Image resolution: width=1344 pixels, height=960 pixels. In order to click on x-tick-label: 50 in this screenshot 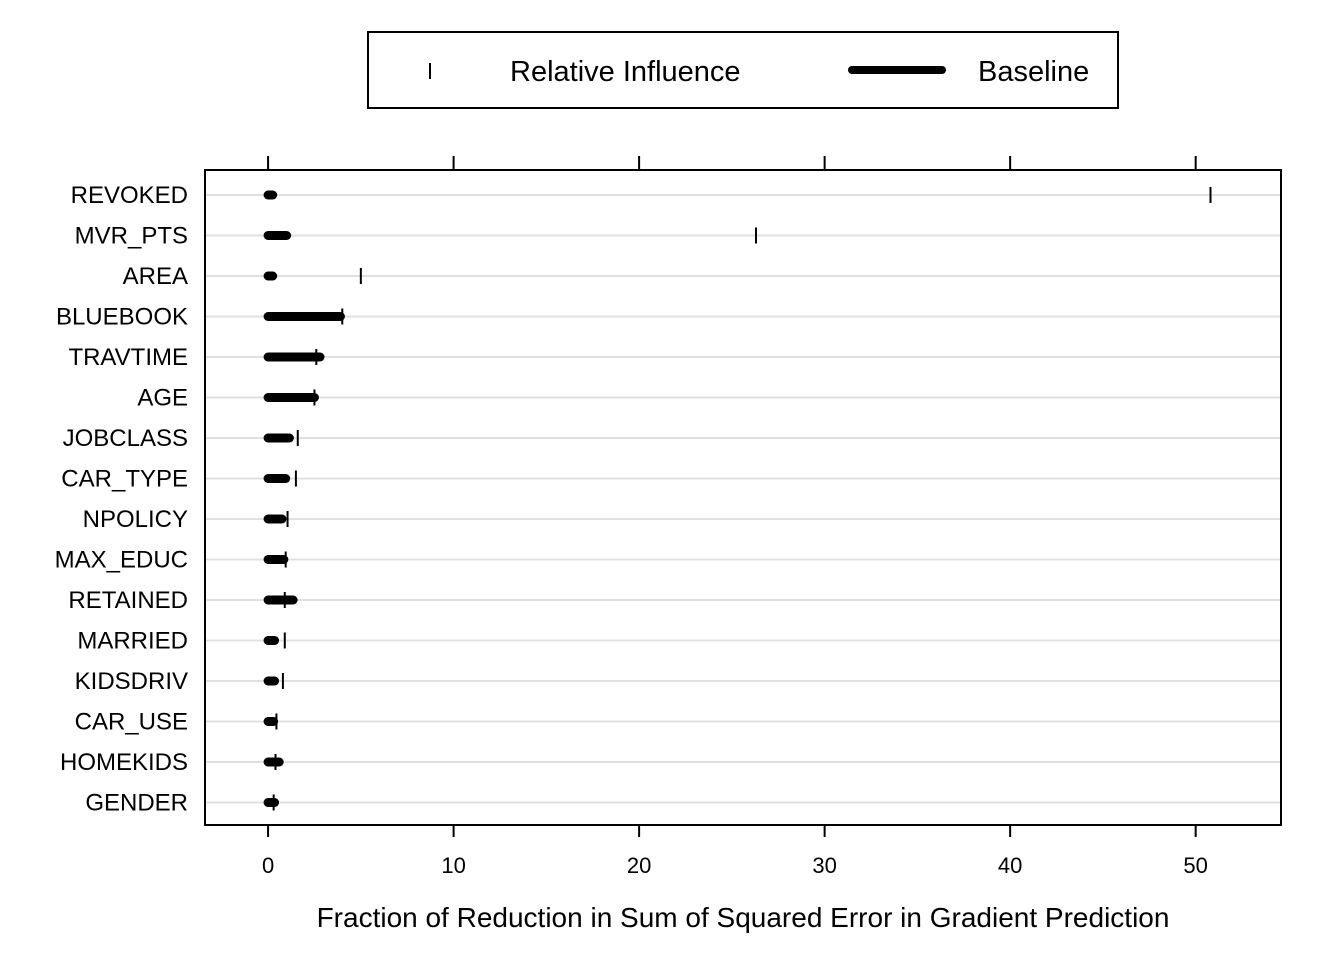, I will do `click(1195, 865)`.